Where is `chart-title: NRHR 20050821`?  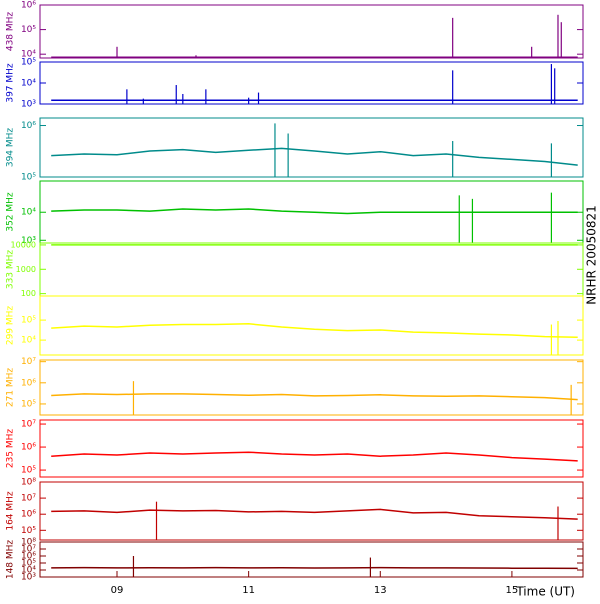 chart-title: NRHR 20050821 is located at coordinates (592, 255).